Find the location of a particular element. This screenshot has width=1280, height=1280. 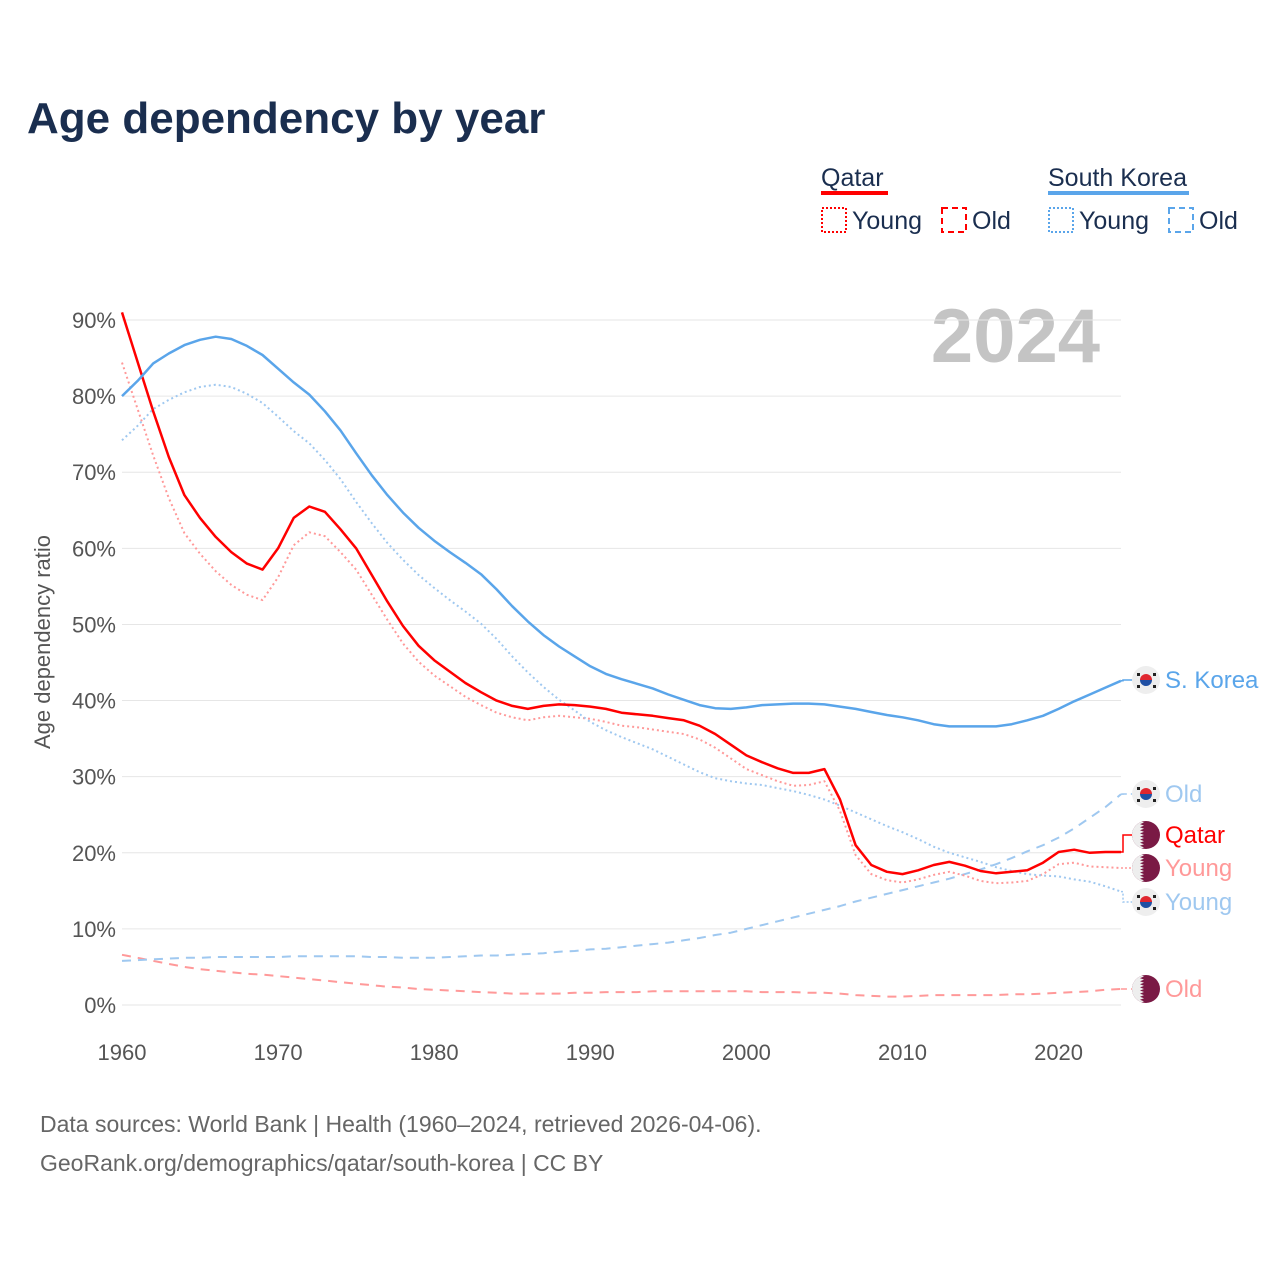

legend-korea-old-swatch is located at coordinates (1181, 220).